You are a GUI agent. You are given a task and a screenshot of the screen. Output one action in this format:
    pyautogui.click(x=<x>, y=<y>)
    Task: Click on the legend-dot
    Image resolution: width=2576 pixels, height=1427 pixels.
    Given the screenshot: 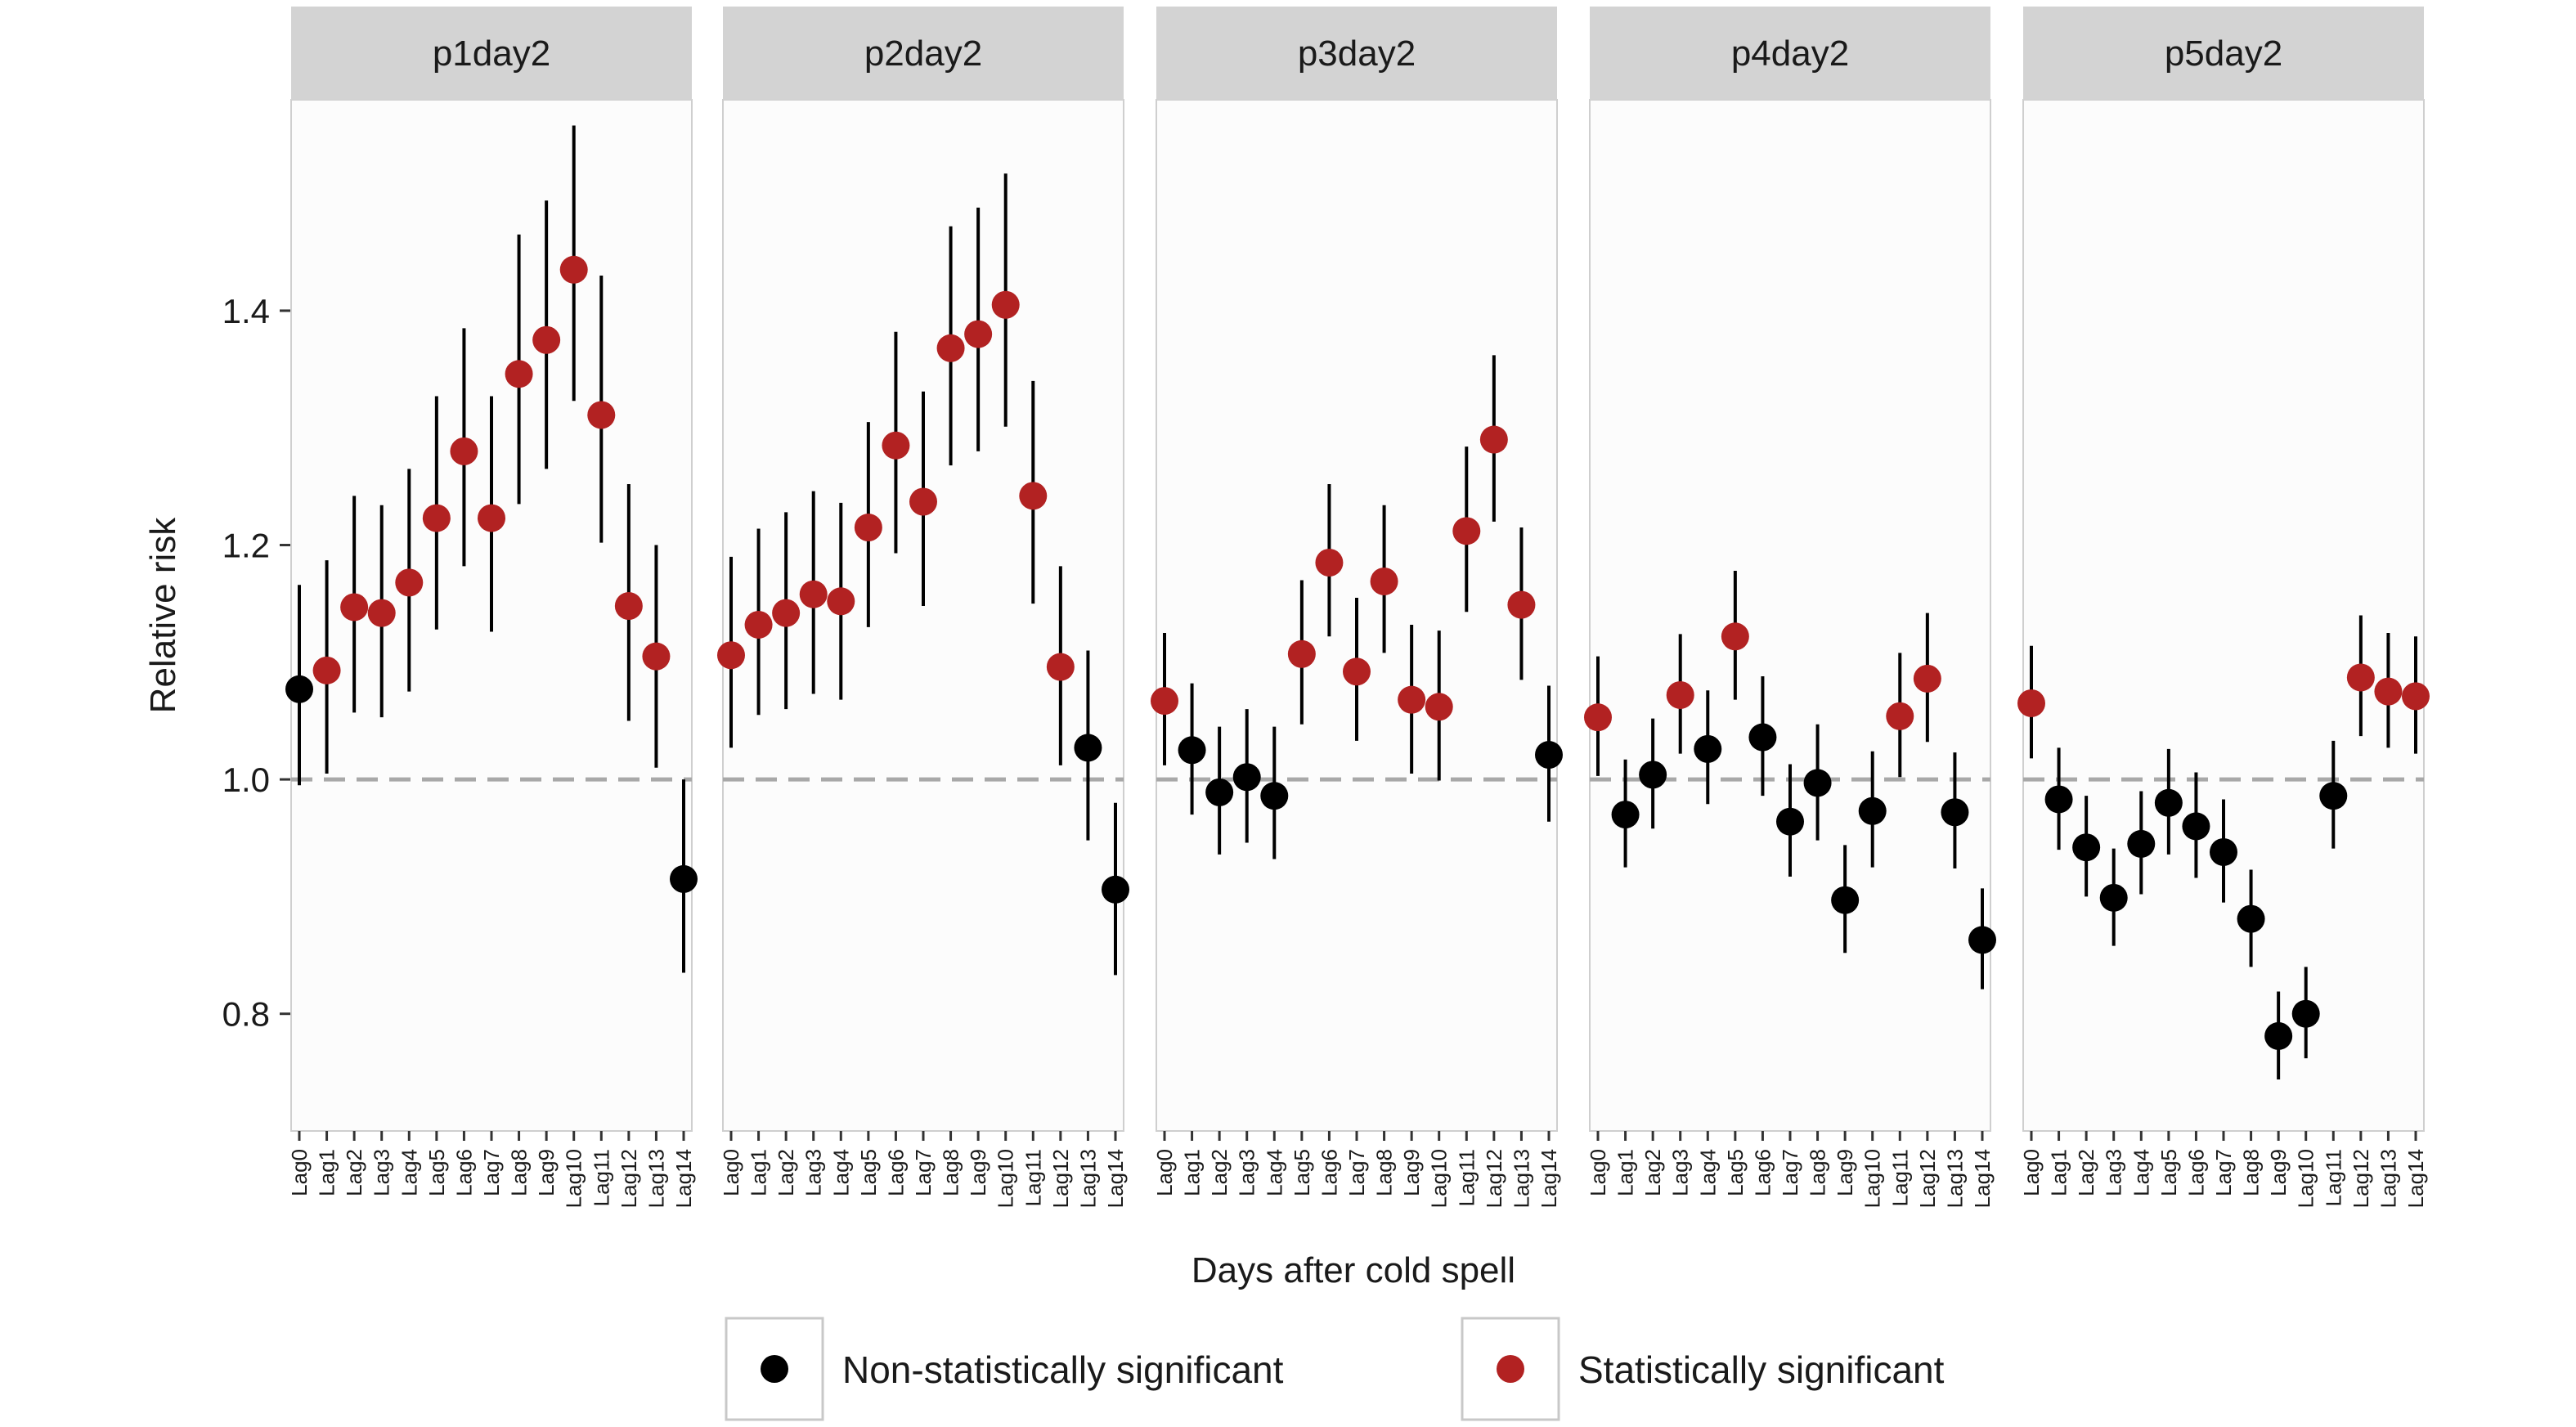 What is the action you would take?
    pyautogui.click(x=1510, y=1369)
    